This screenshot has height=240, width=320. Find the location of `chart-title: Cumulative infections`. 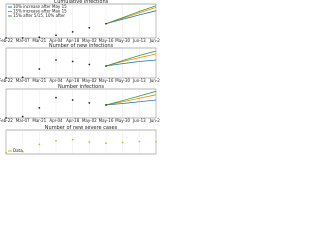

chart-title: Cumulative infections is located at coordinates (81, 2).